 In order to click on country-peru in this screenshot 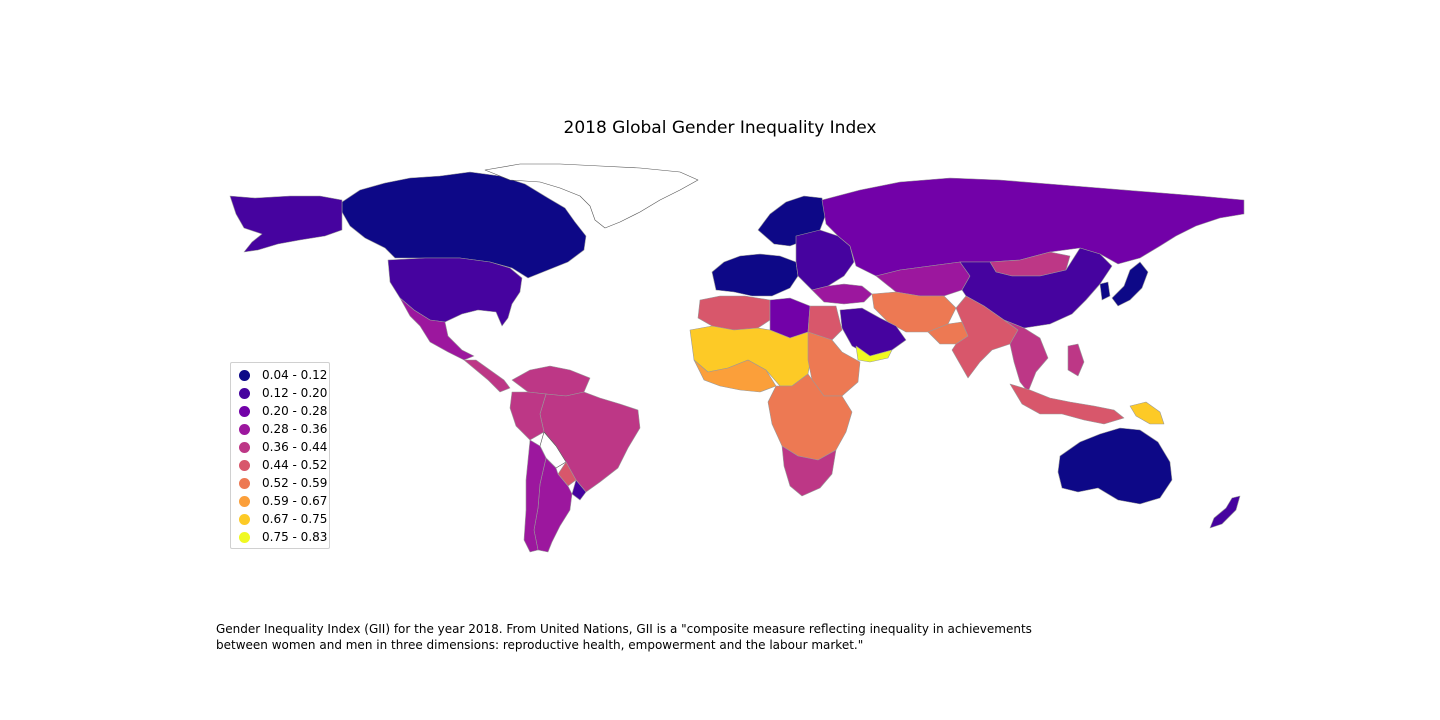, I will do `click(528, 416)`.